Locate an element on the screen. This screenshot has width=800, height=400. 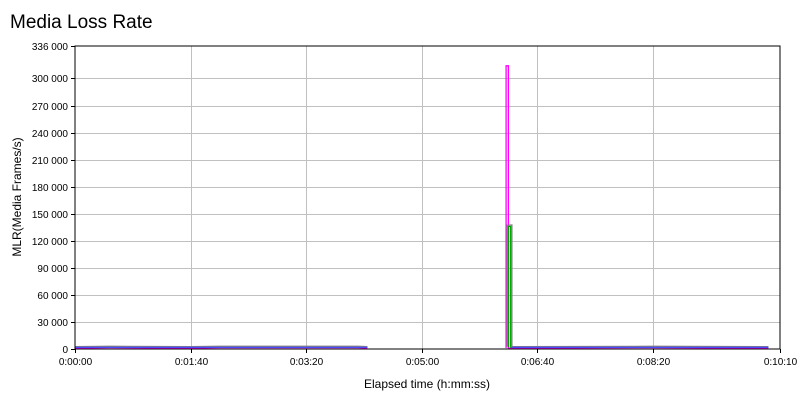
y-tick-label: 336 000 is located at coordinates (50, 47).